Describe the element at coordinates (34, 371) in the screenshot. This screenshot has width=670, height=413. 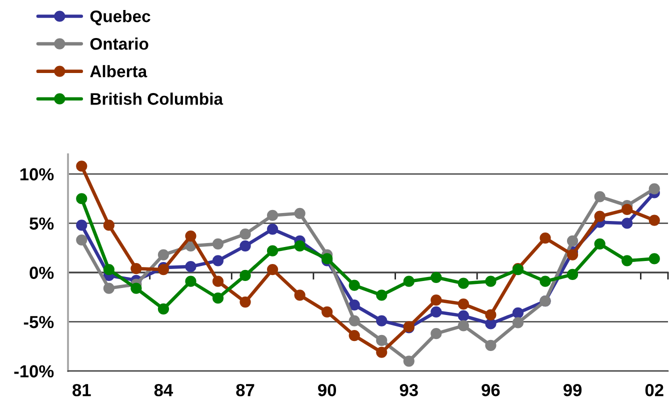
I see `y-tick-label: -10%` at that location.